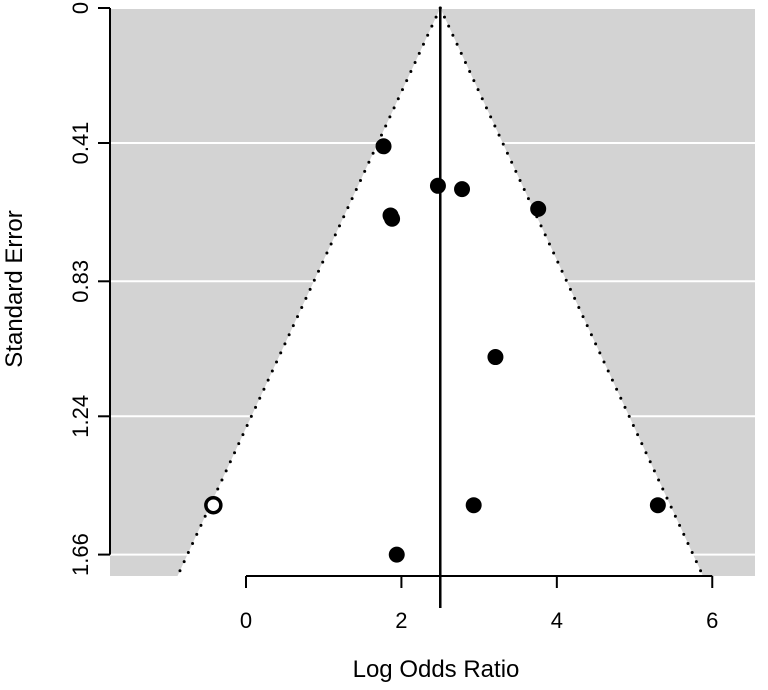 This screenshot has height=690, width=768. I want to click on x-tick-label-0: 0, so click(246, 620).